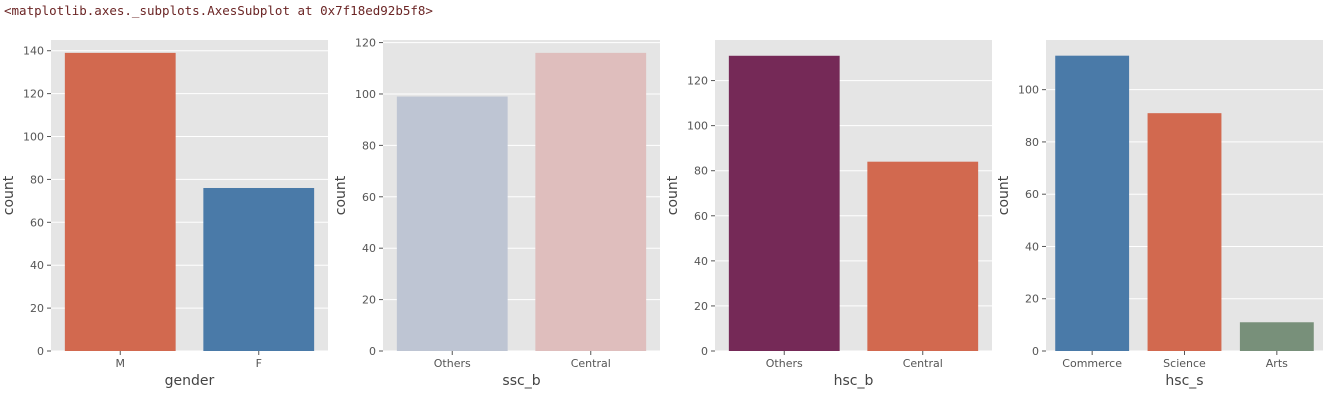  I want to click on x-tick-label: F, so click(259, 363).